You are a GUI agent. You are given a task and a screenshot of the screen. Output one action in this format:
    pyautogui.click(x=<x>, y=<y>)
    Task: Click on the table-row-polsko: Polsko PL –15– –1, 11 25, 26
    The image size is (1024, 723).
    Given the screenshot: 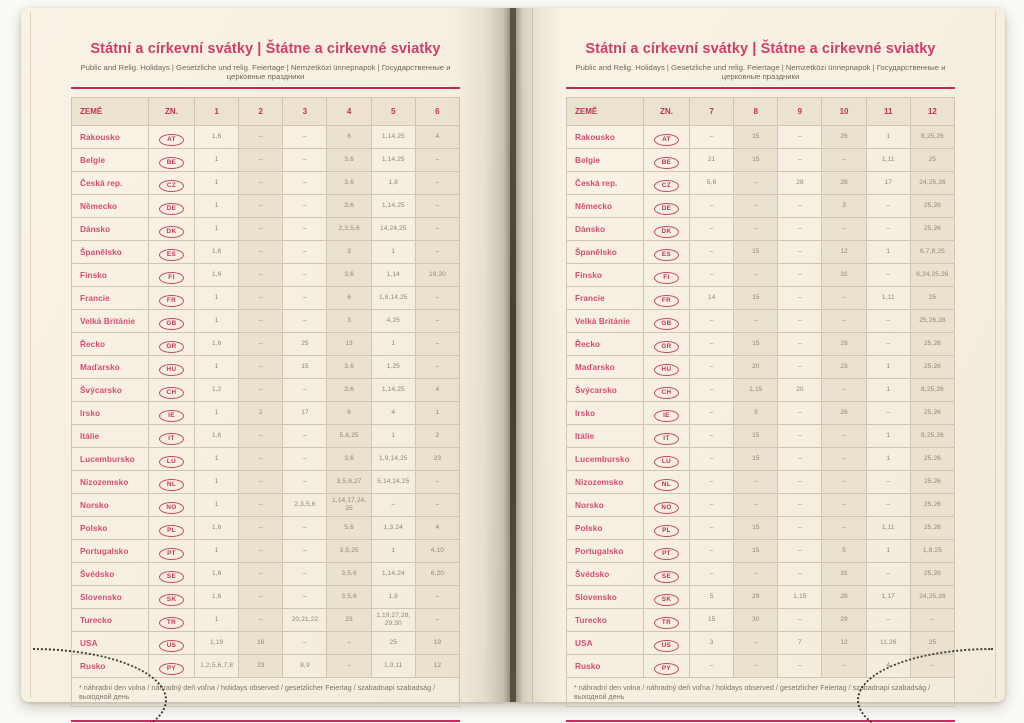 What is the action you would take?
    pyautogui.click(x=761, y=528)
    